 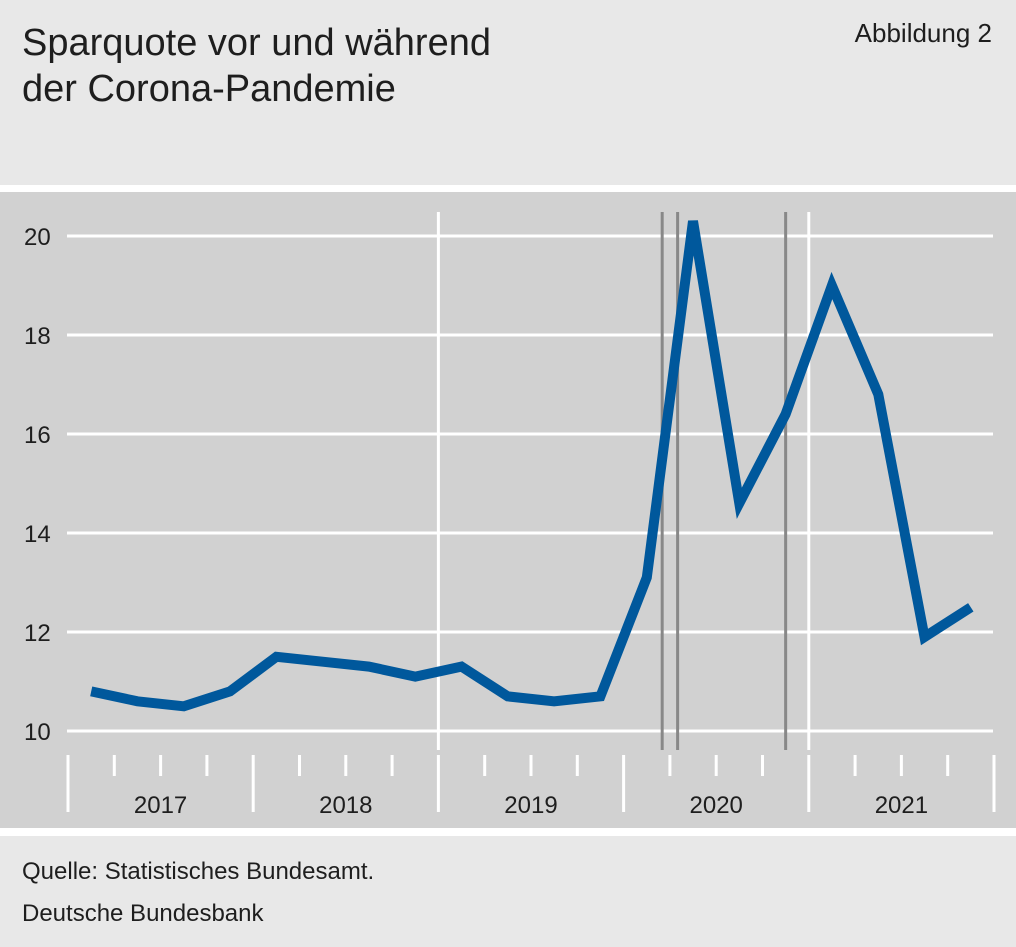 I want to click on y-tick-label: 20, so click(x=37, y=237).